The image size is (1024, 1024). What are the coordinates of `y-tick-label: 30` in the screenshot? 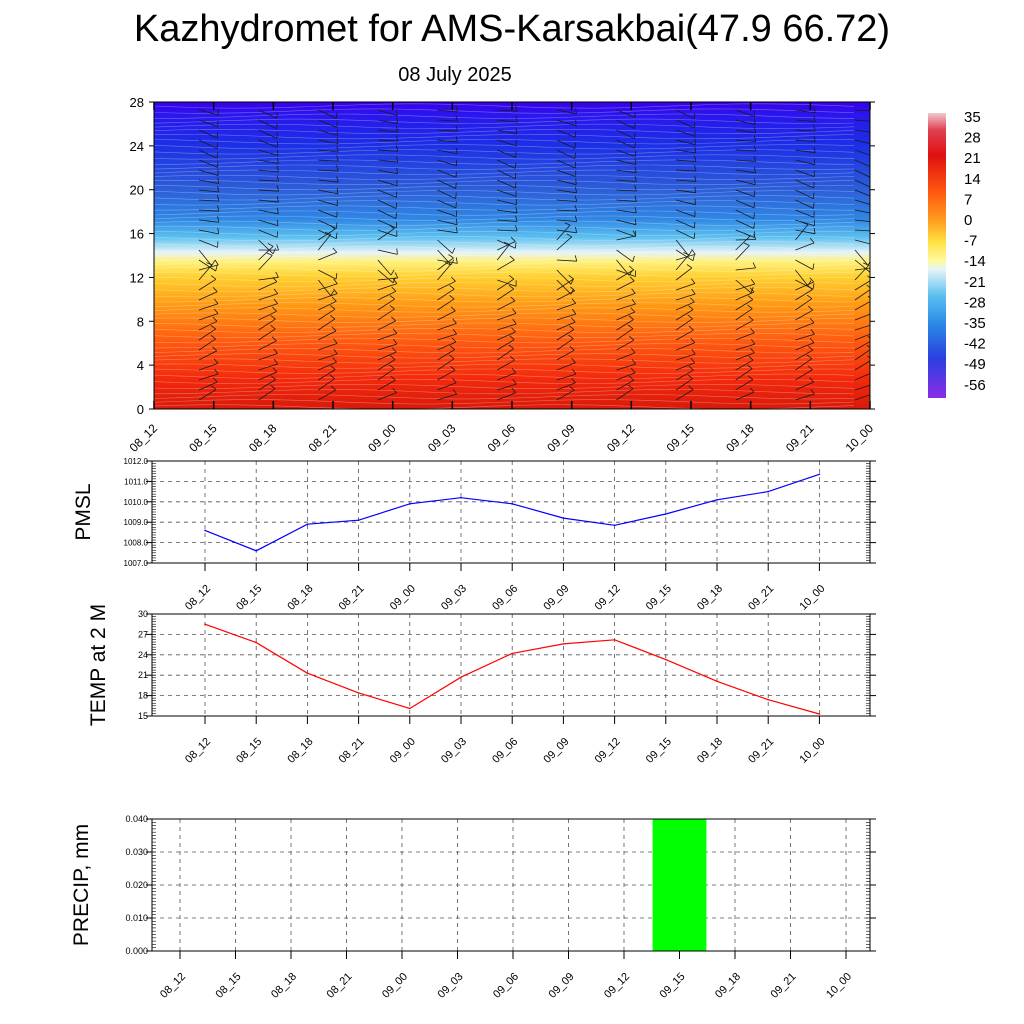 It's located at (143, 614).